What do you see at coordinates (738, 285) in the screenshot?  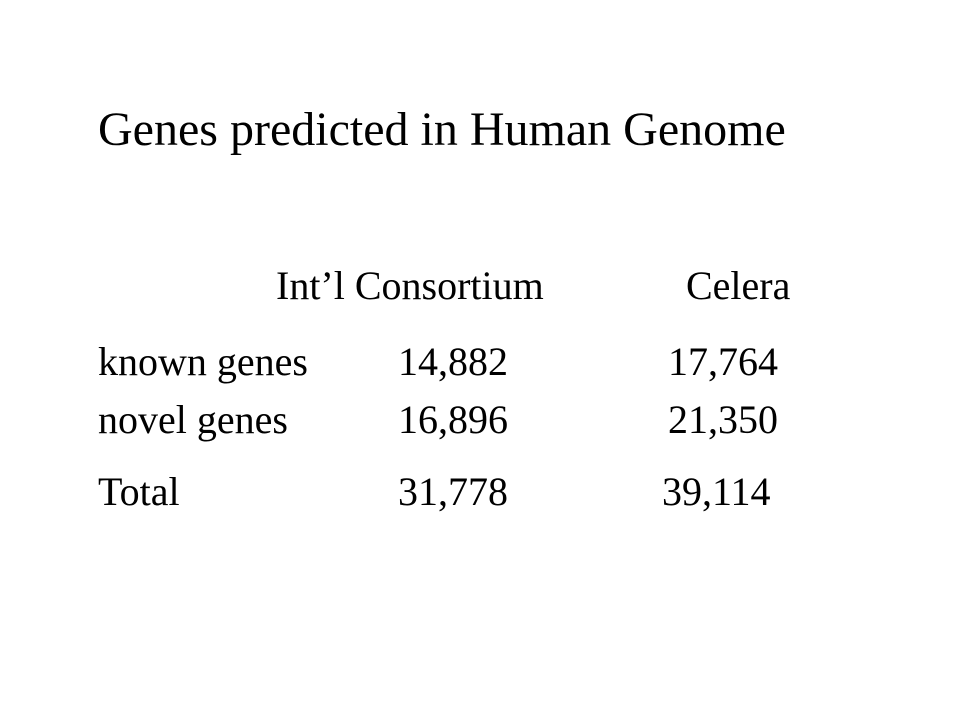 I see `column-header-celera: Celera` at bounding box center [738, 285].